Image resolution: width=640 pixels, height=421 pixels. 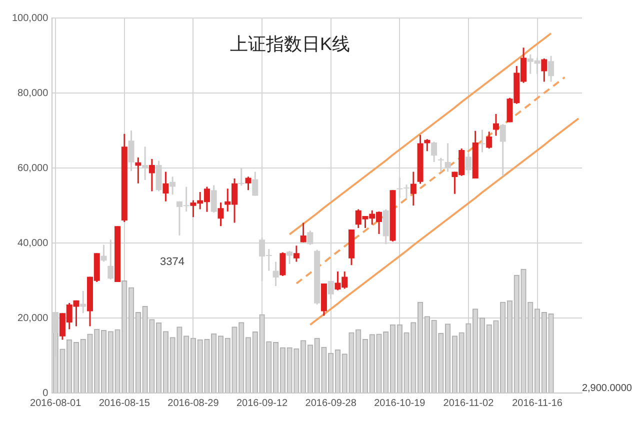 I want to click on y-tick-label: 20,000, so click(x=33, y=318).